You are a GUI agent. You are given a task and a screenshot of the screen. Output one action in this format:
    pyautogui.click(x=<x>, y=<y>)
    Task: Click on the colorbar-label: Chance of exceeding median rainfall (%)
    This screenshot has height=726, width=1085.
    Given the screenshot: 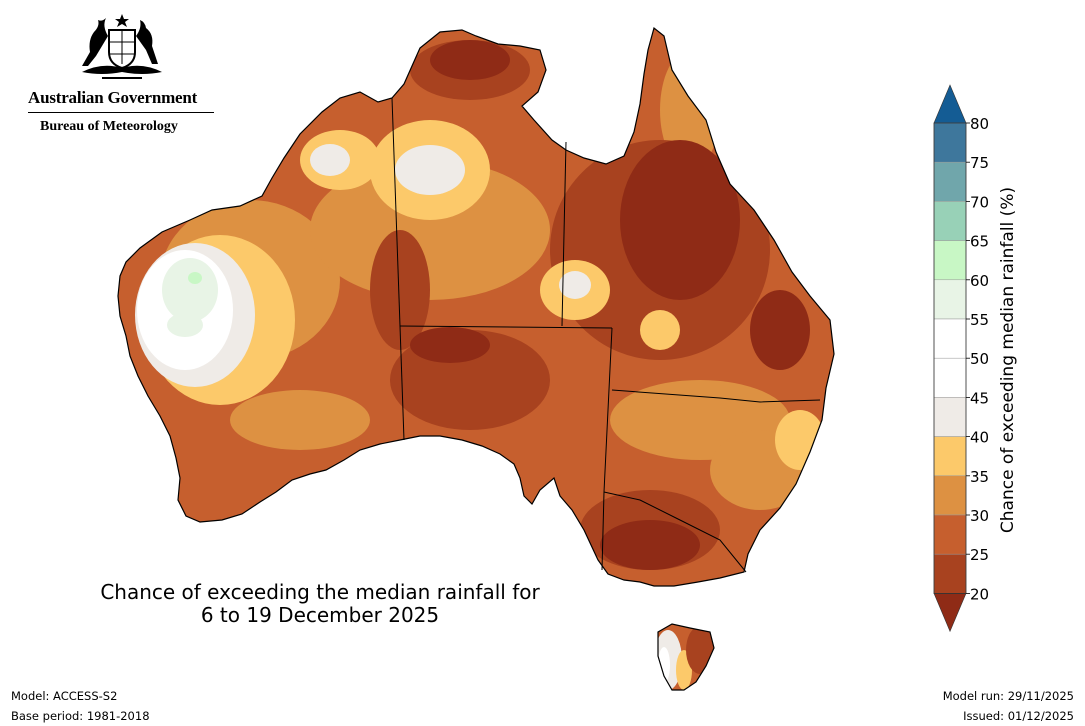 What is the action you would take?
    pyautogui.click(x=1008, y=360)
    